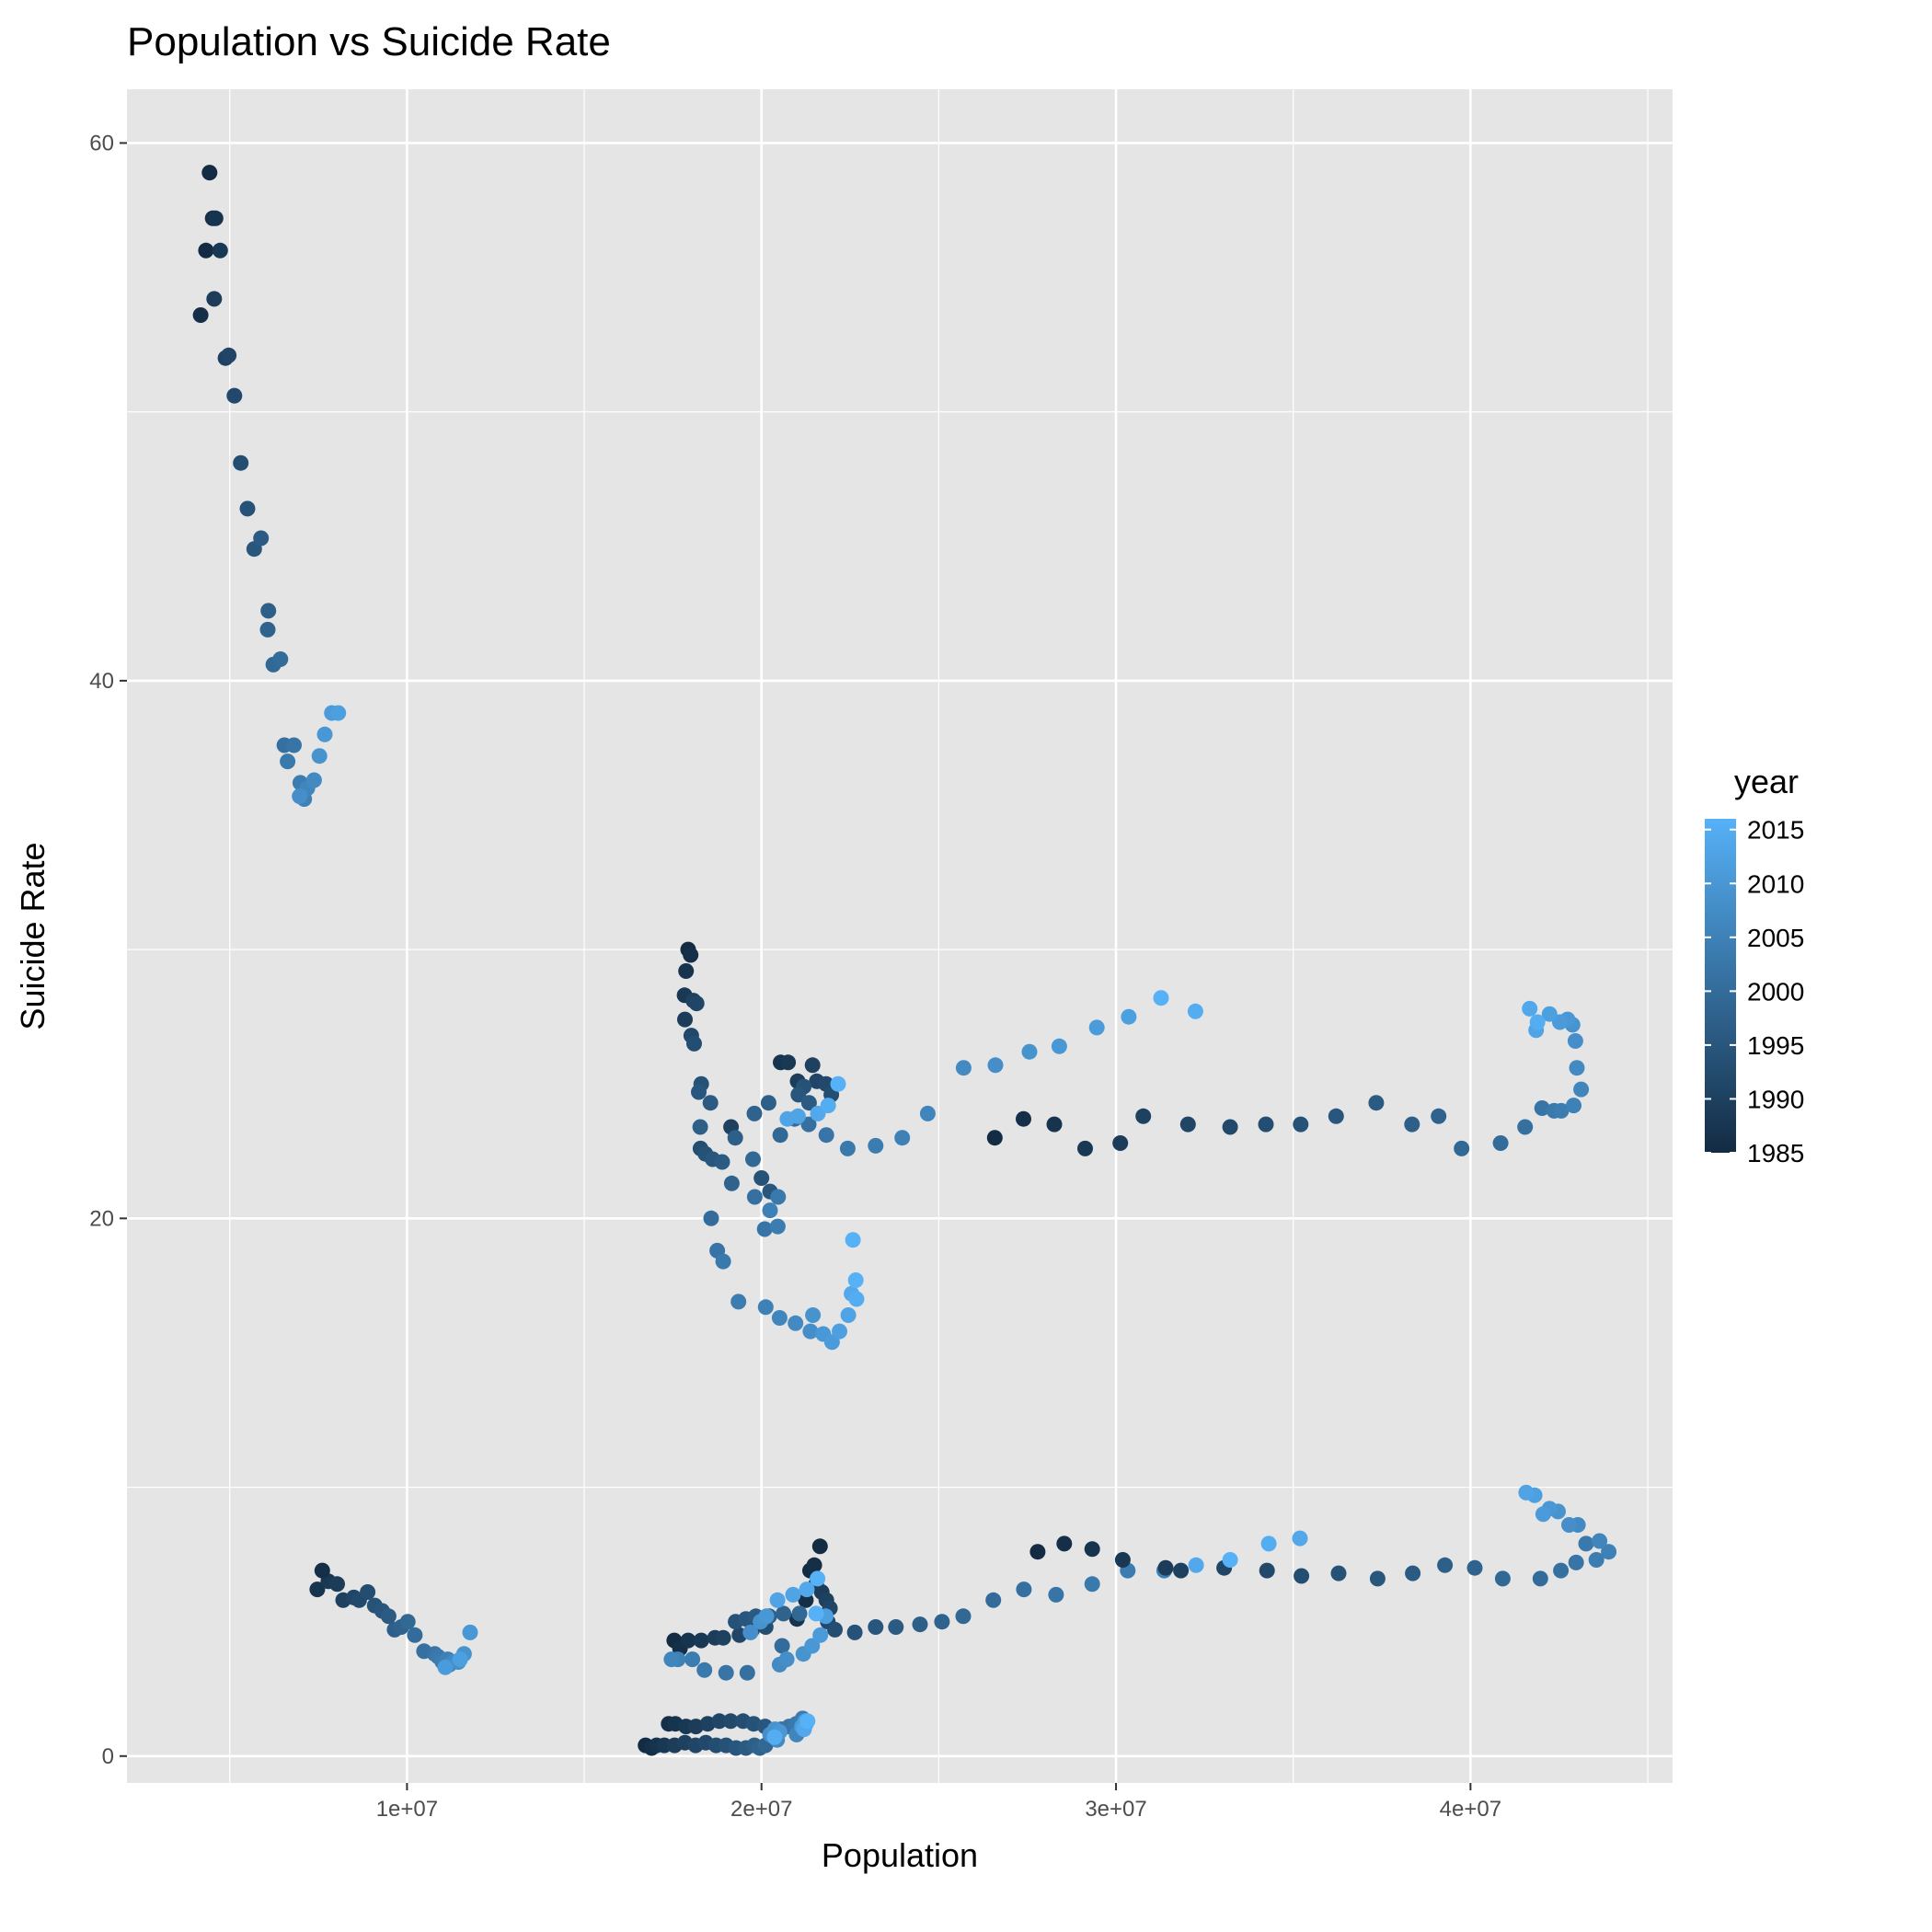  Describe the element at coordinates (108, 1756) in the screenshot. I see `y-tick-label: 0` at that location.